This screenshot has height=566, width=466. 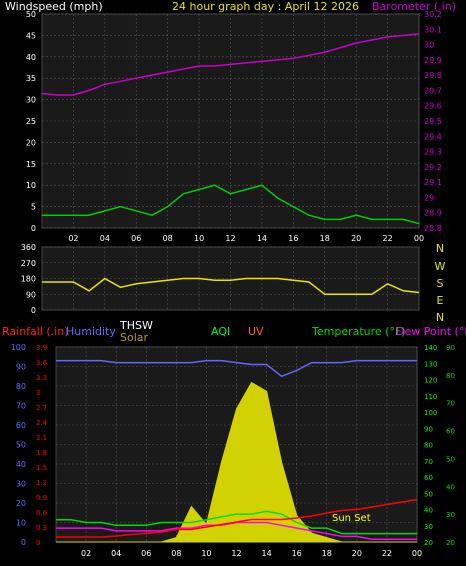 What do you see at coordinates (21, 503) in the screenshot?
I see `humidity-tick-label: 20` at bounding box center [21, 503].